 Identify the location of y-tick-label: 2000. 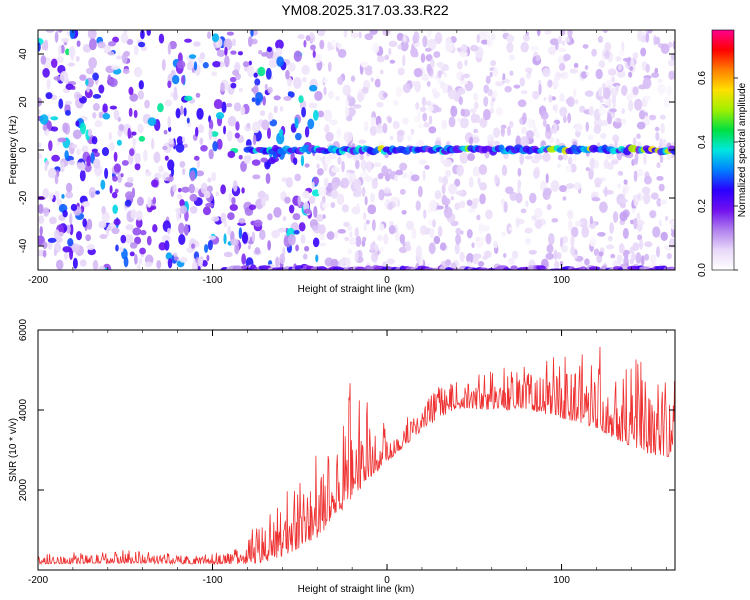
(23, 489).